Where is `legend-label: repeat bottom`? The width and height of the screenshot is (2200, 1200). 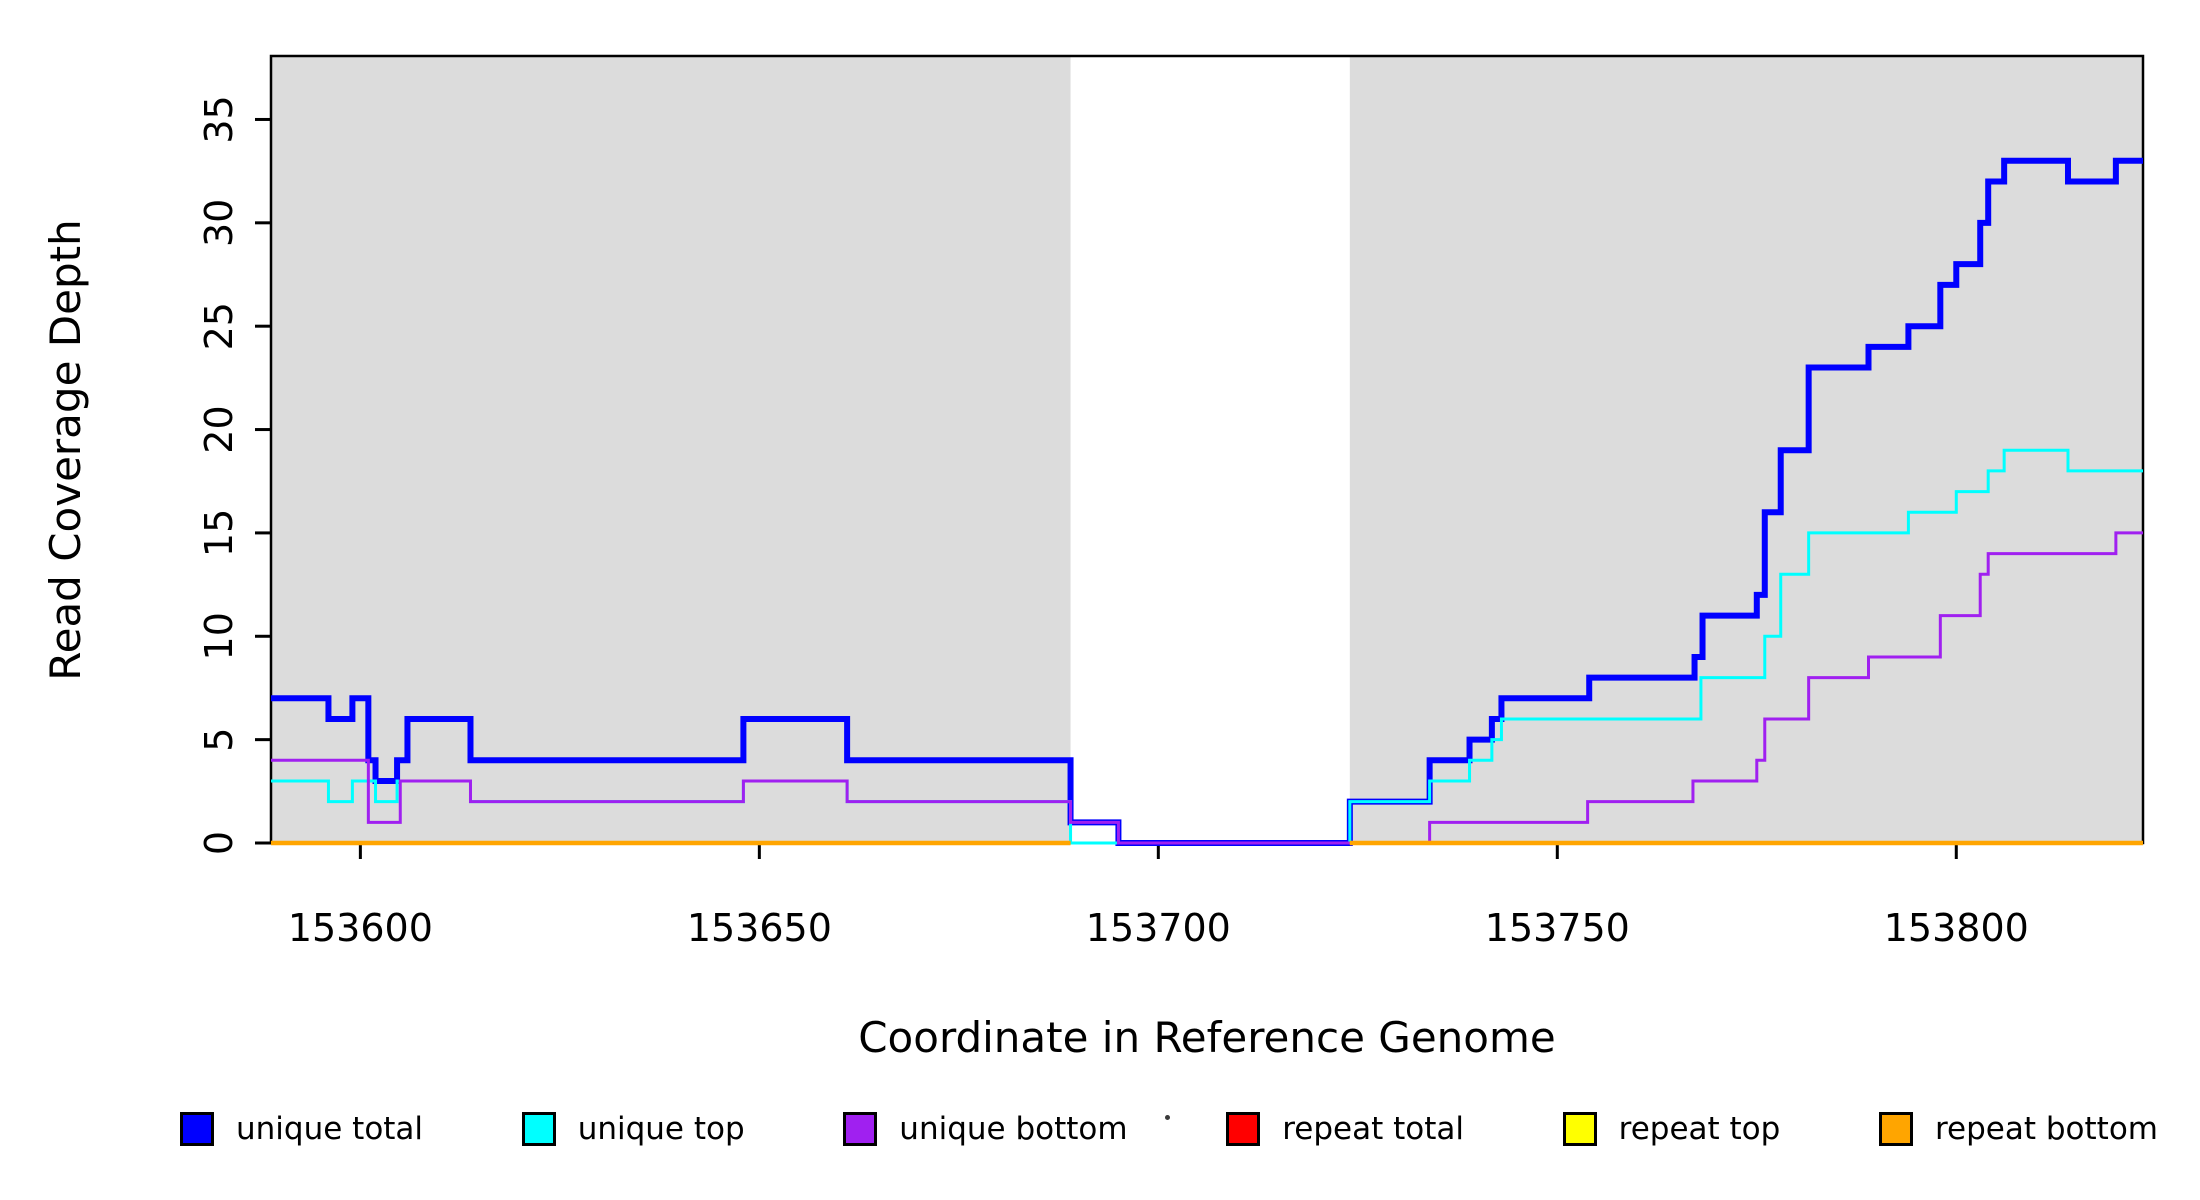
legend-label: repeat bottom is located at coordinates (2046, 1128).